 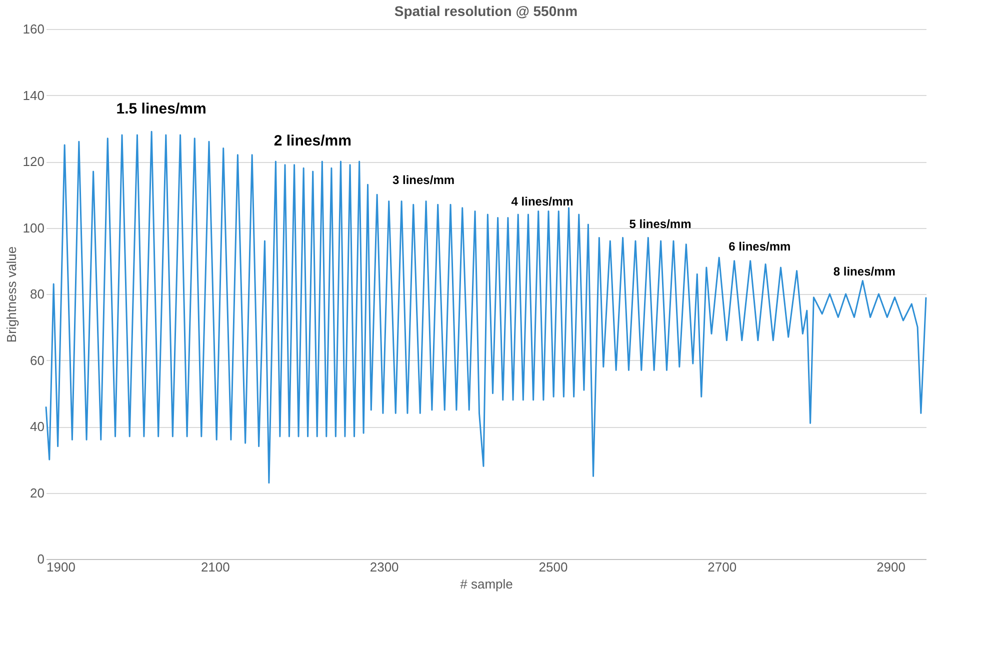 I want to click on y-tick-label: 100, so click(x=33, y=228).